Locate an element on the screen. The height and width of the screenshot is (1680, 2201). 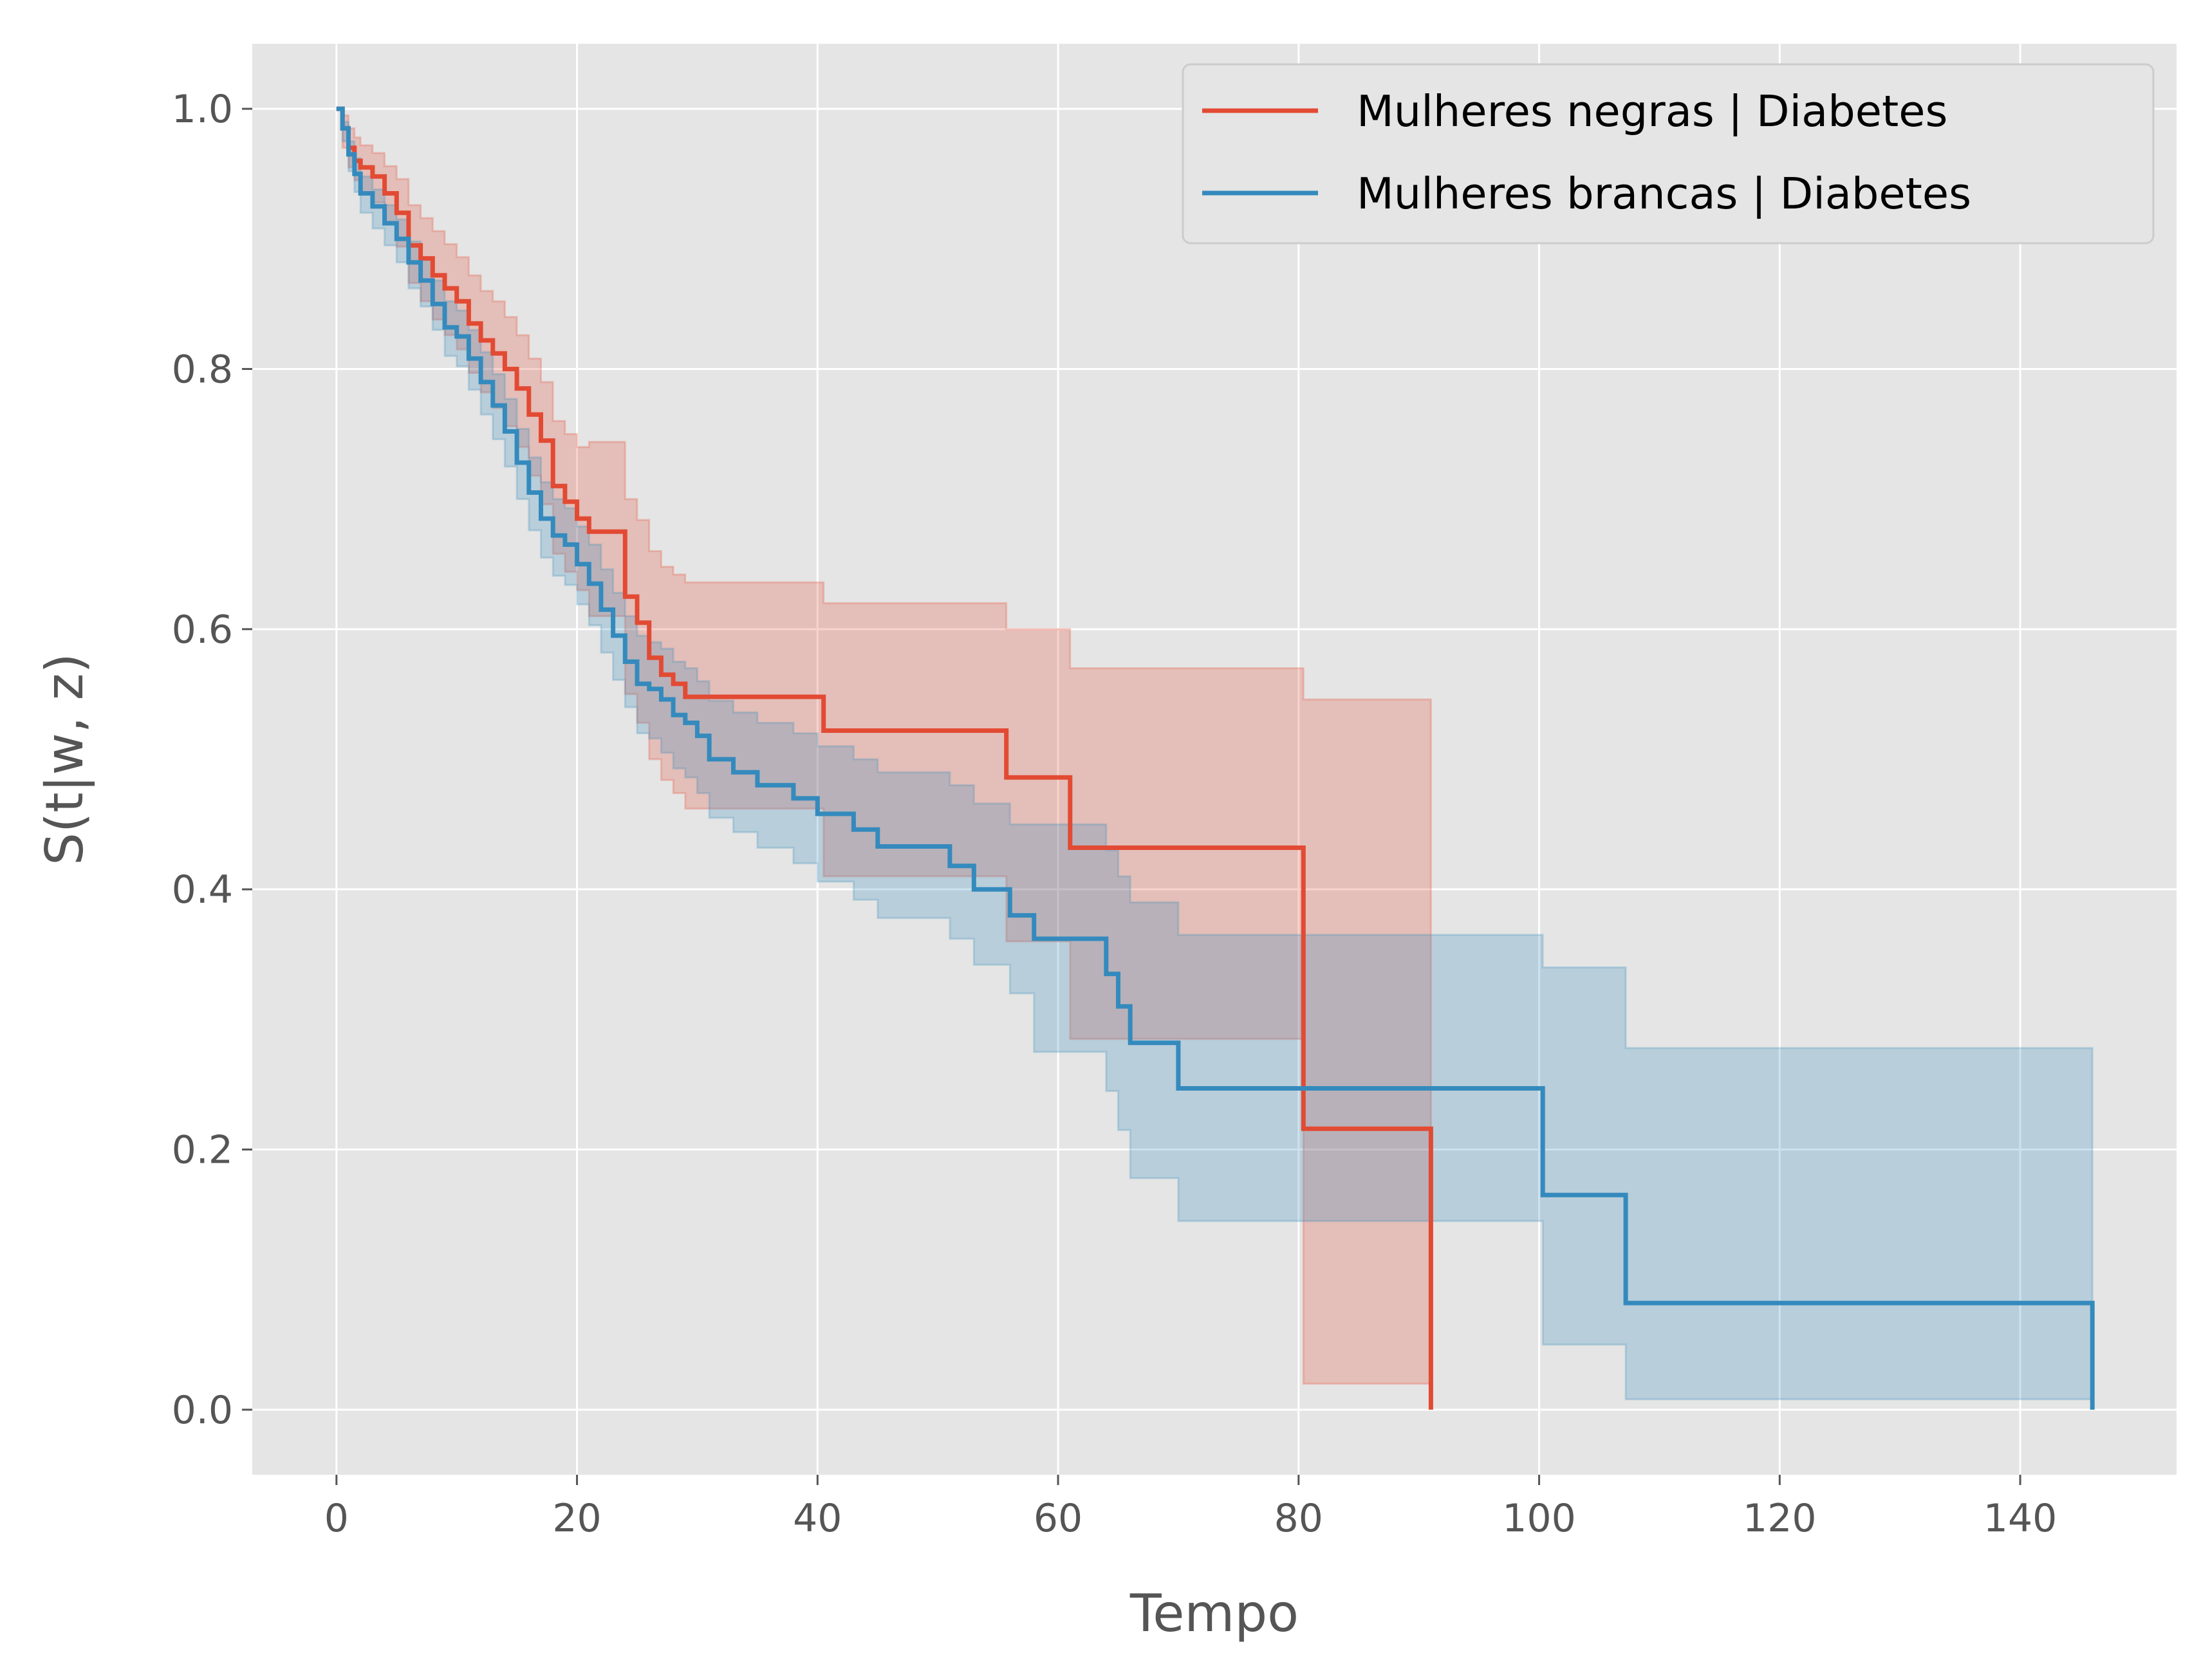
y-tick-label: 0.0 is located at coordinates (202, 1410).